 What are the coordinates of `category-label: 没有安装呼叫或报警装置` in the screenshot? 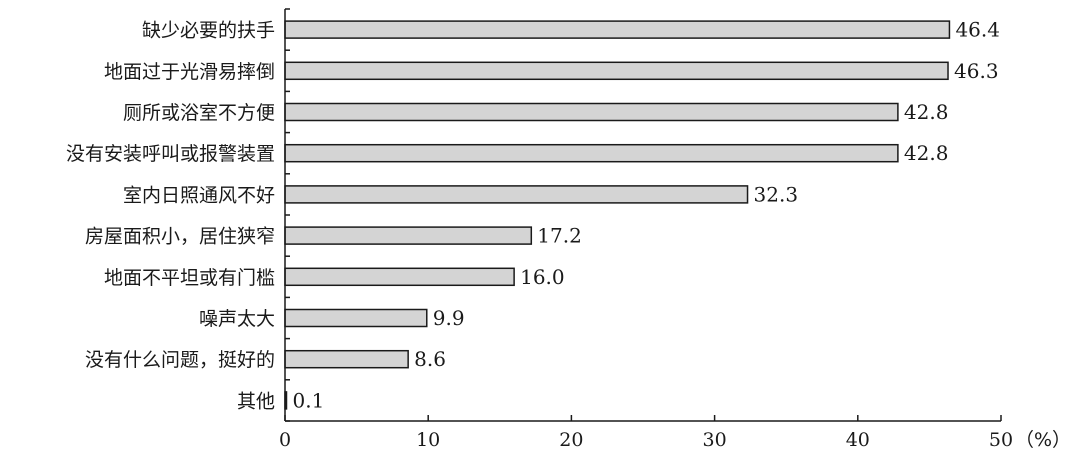 It's located at (170, 154).